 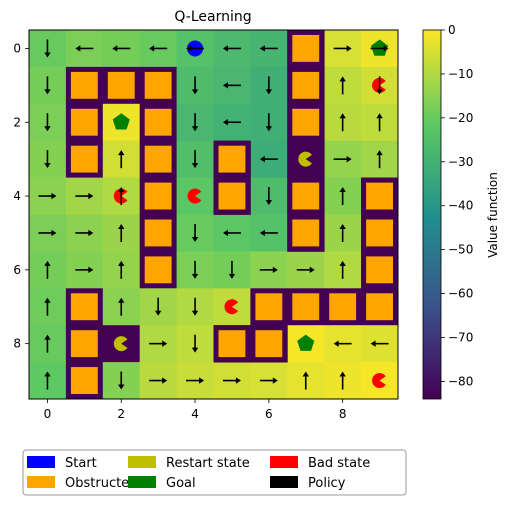 What do you see at coordinates (460, 118) in the screenshot?
I see `colorbar-tick-label: −20` at bounding box center [460, 118].